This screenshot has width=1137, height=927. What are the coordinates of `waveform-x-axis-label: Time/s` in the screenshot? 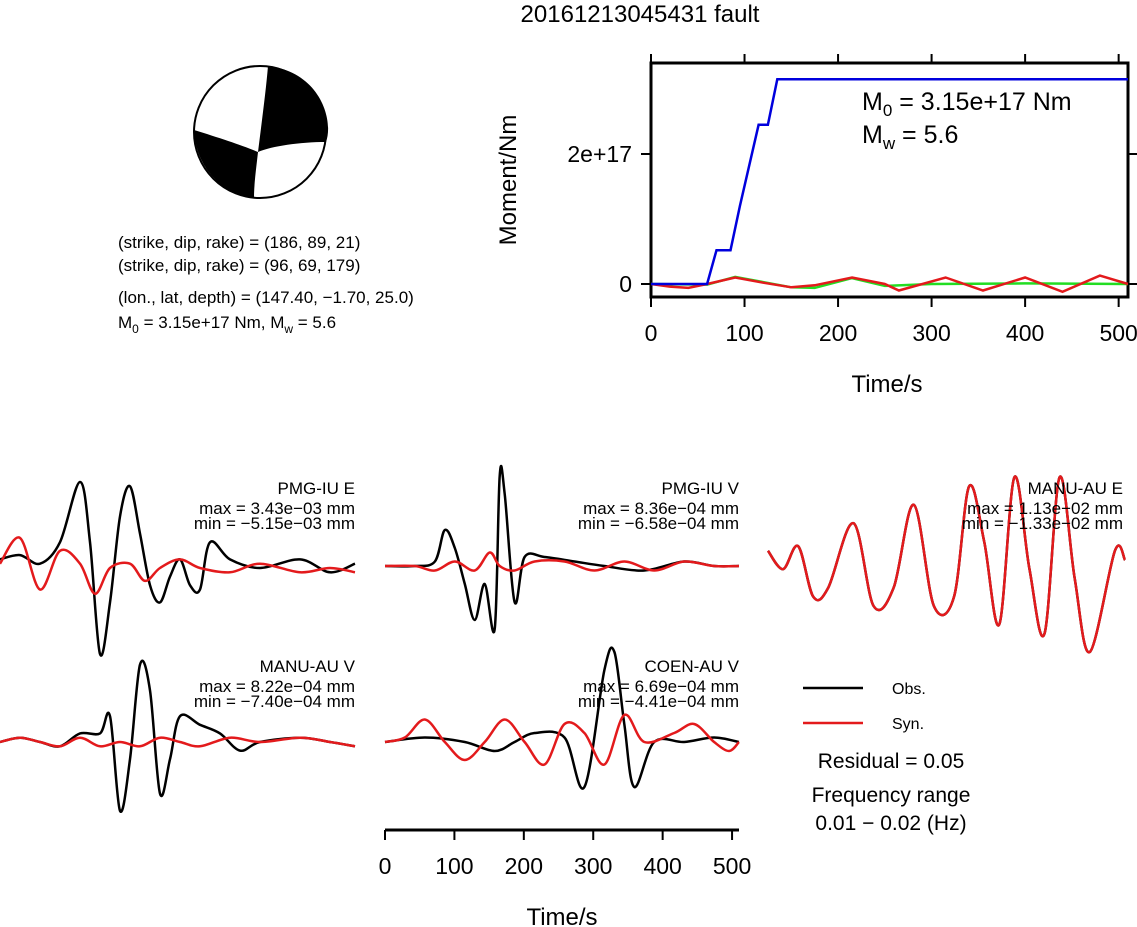 It's located at (561, 915).